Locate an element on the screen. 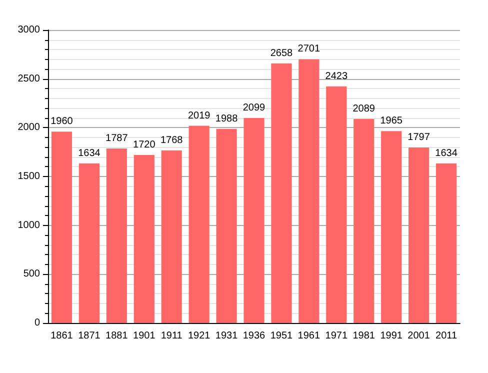 This screenshot has height=373, width=488. x-tick-label: 1991 is located at coordinates (391, 336).